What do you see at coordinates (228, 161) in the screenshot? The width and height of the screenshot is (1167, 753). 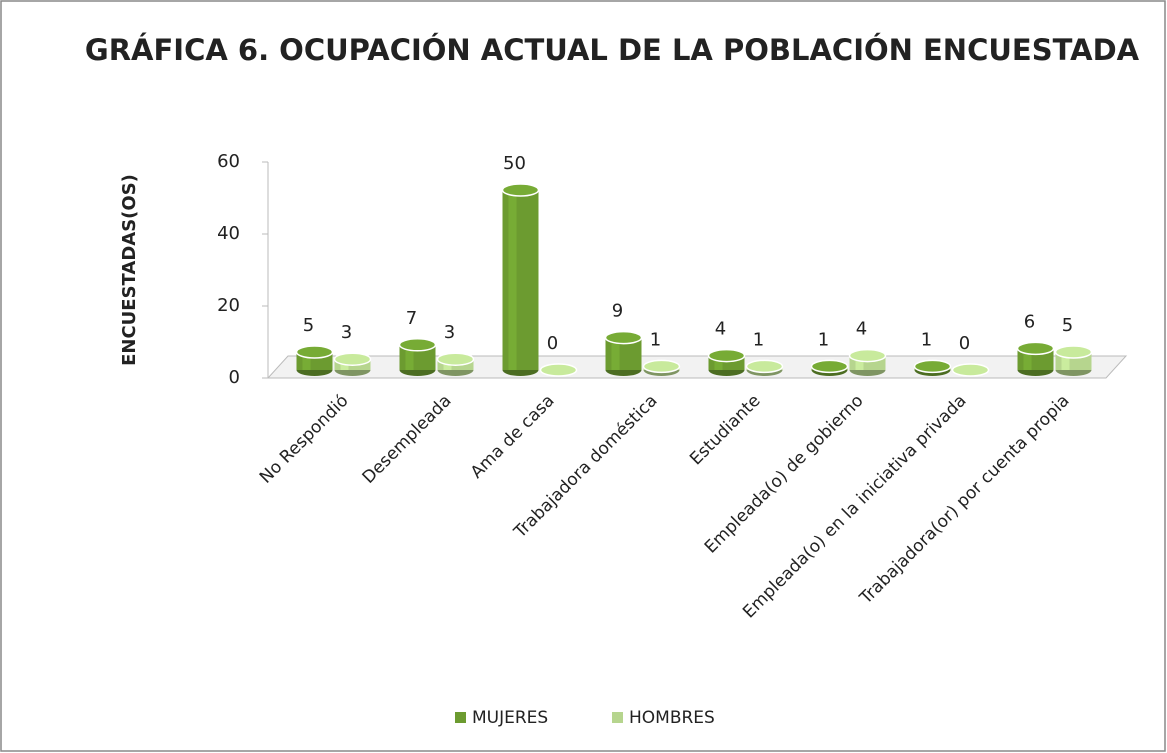 I see `y-tick-label: 60` at bounding box center [228, 161].